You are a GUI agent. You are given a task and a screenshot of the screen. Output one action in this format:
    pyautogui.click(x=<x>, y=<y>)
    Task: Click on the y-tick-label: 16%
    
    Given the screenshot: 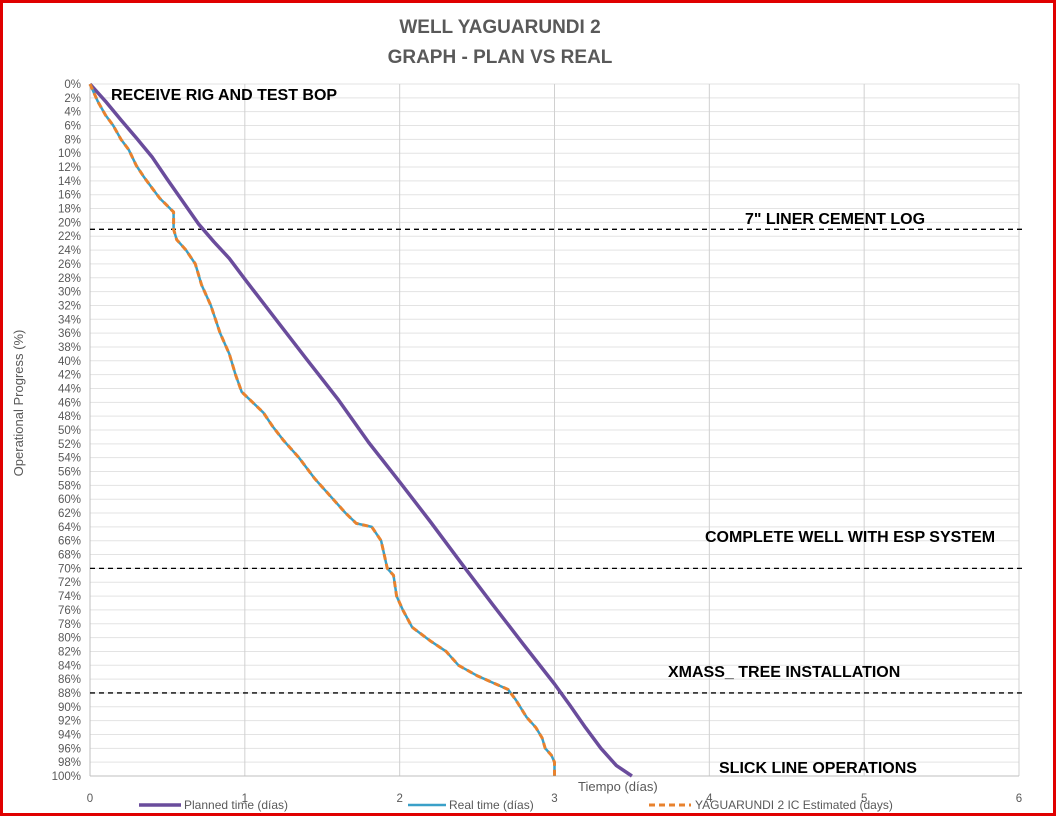 What is the action you would take?
    pyautogui.click(x=69, y=196)
    